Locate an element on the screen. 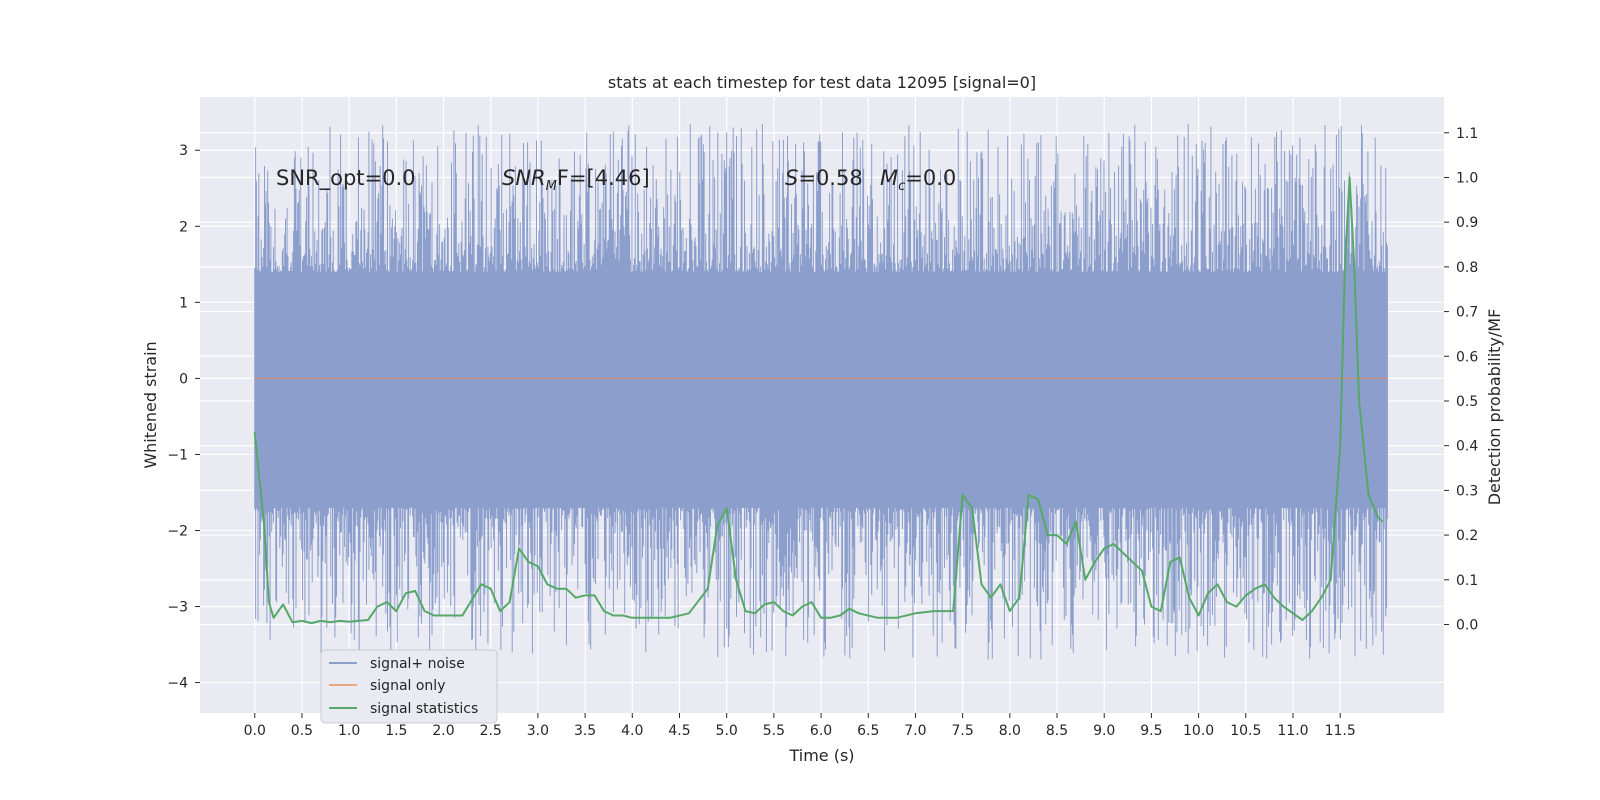 The width and height of the screenshot is (1600, 800). y-right-tick-label: 0.1 is located at coordinates (1467, 581).